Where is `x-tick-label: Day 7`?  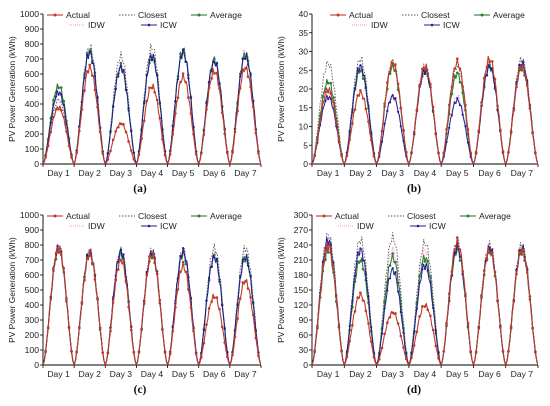
x-tick-label: Day 7 is located at coordinates (522, 173).